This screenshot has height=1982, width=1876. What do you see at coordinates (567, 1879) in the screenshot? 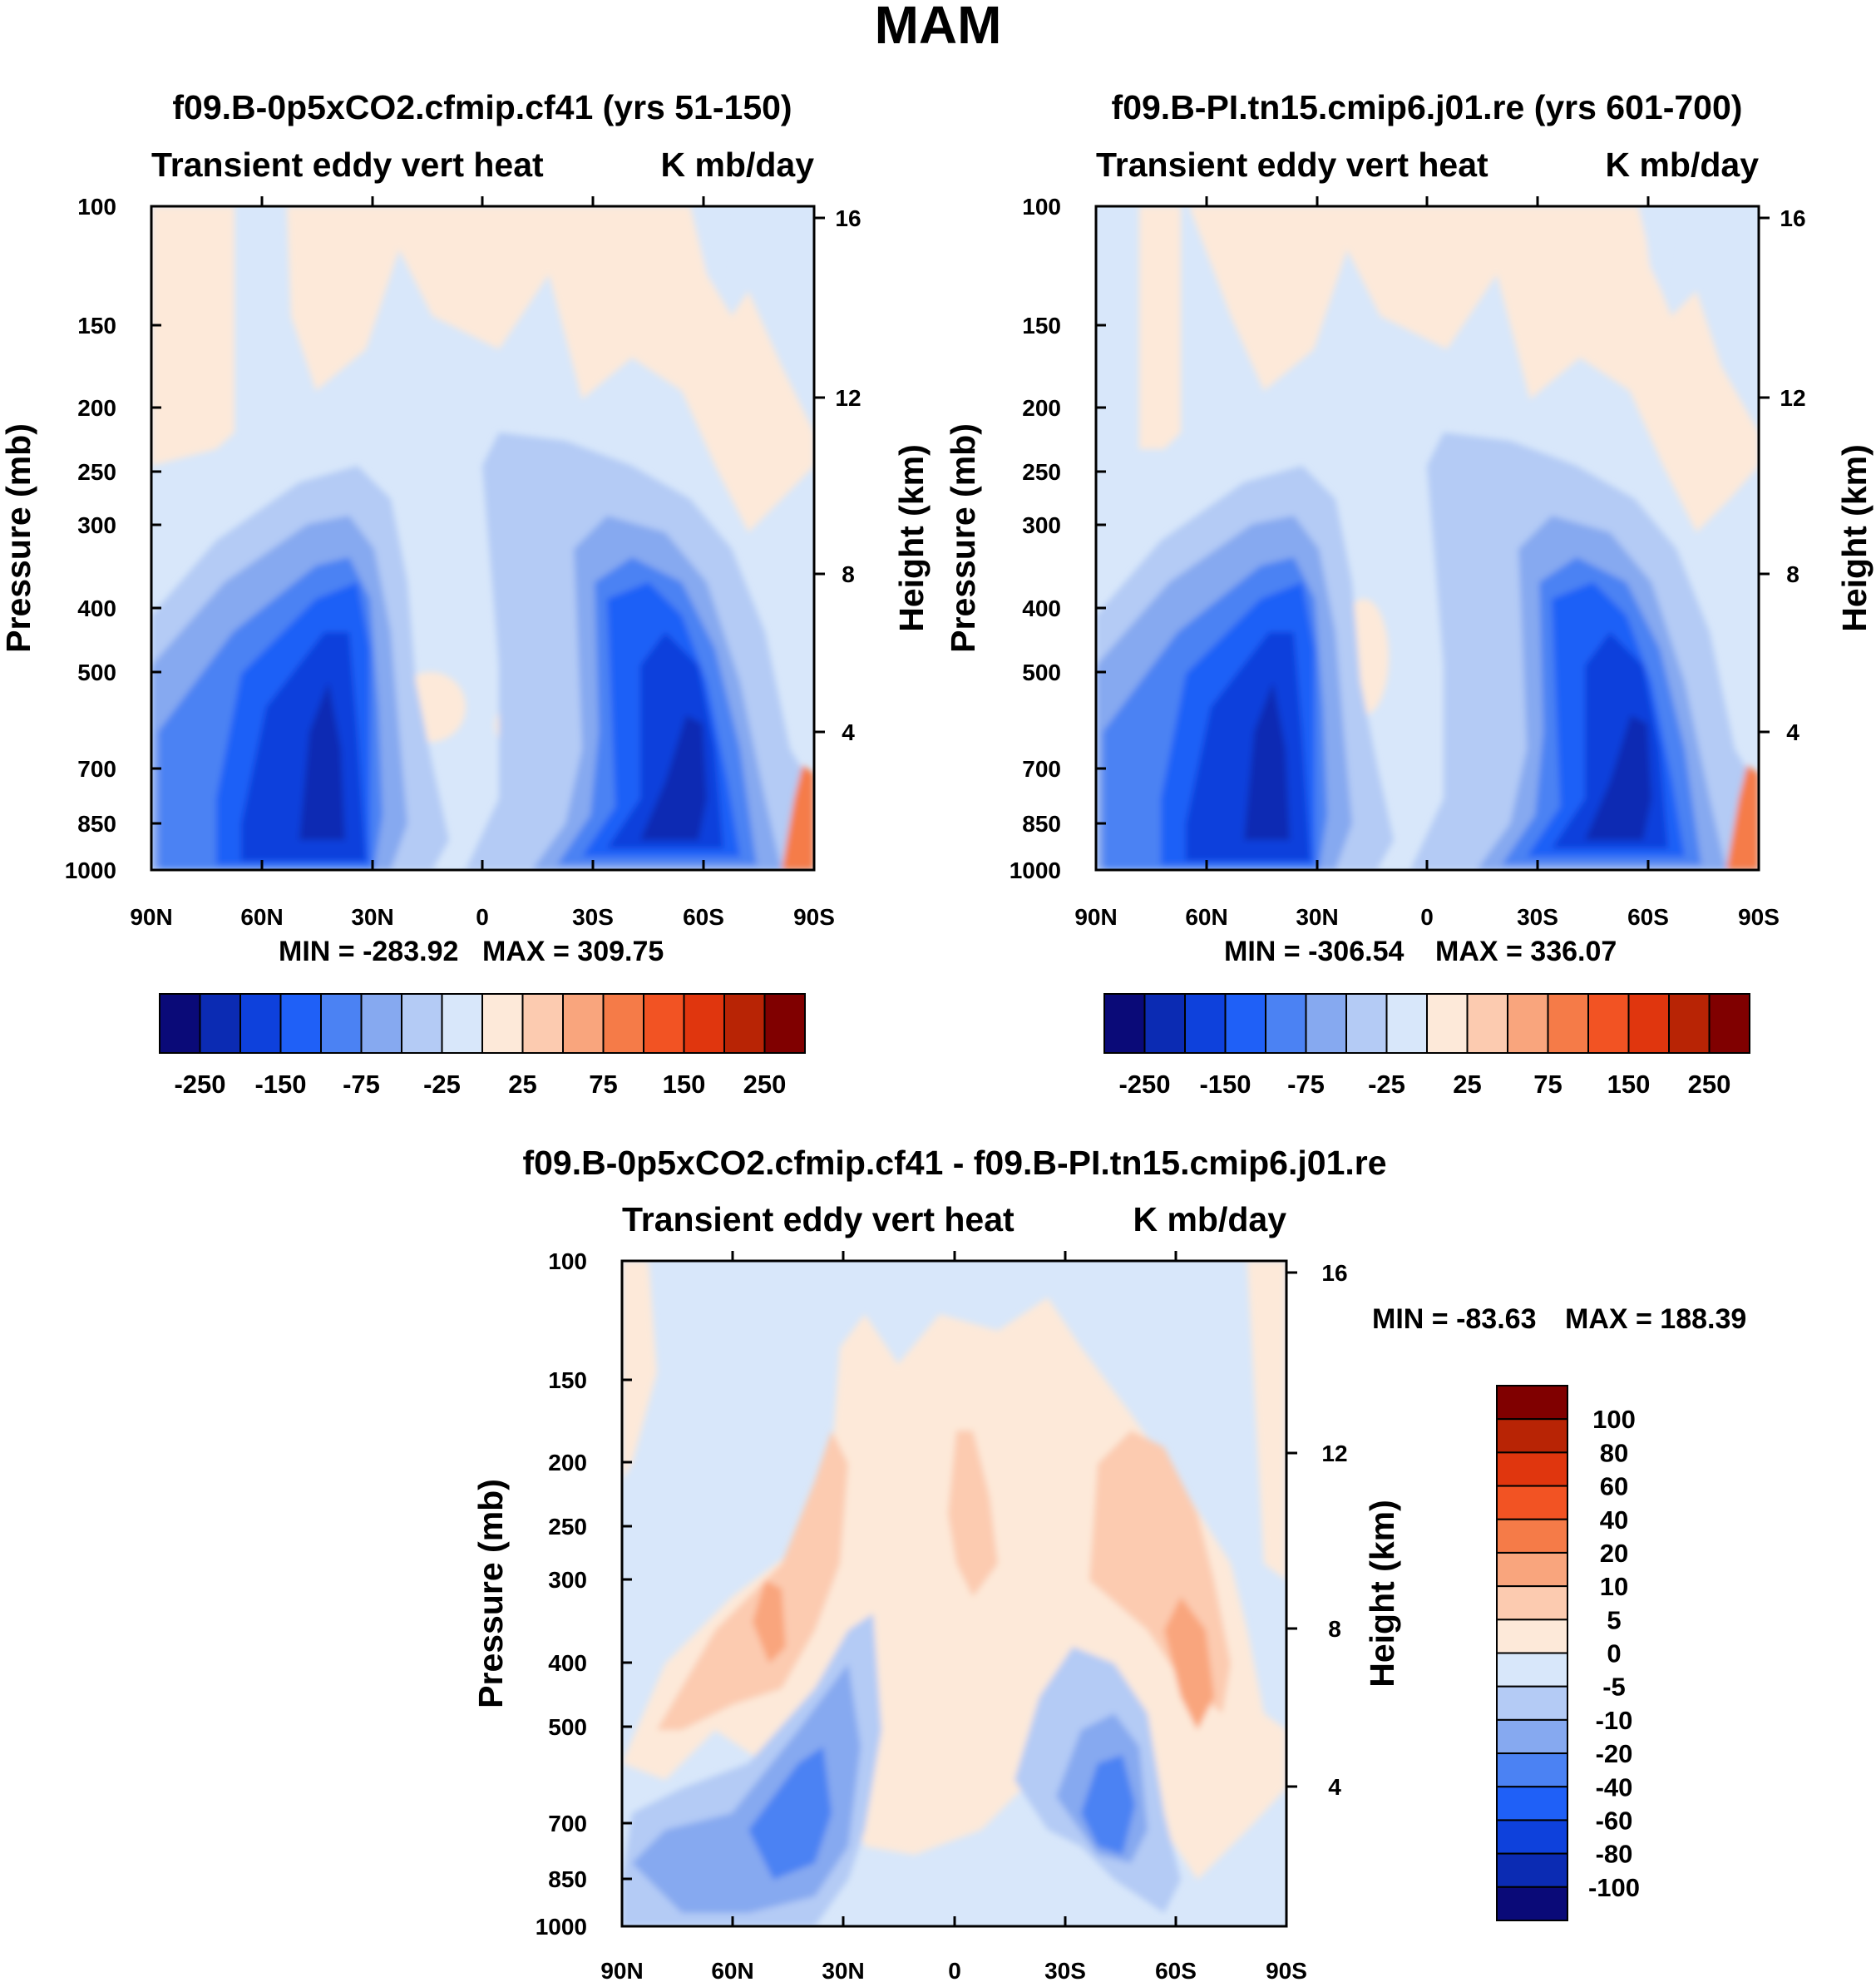
I see `y-tick-label: 850` at bounding box center [567, 1879].